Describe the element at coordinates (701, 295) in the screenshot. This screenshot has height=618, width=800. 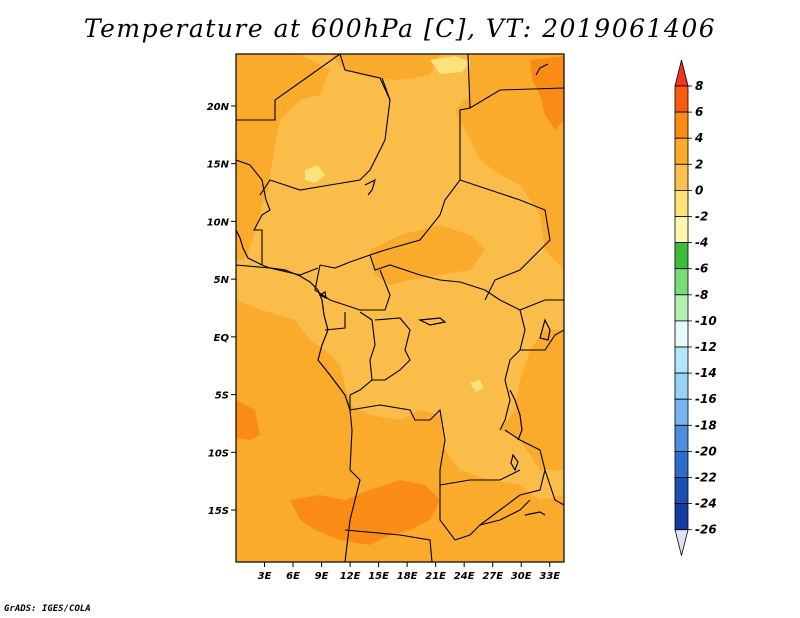
I see `colorbar-label: -8` at that location.